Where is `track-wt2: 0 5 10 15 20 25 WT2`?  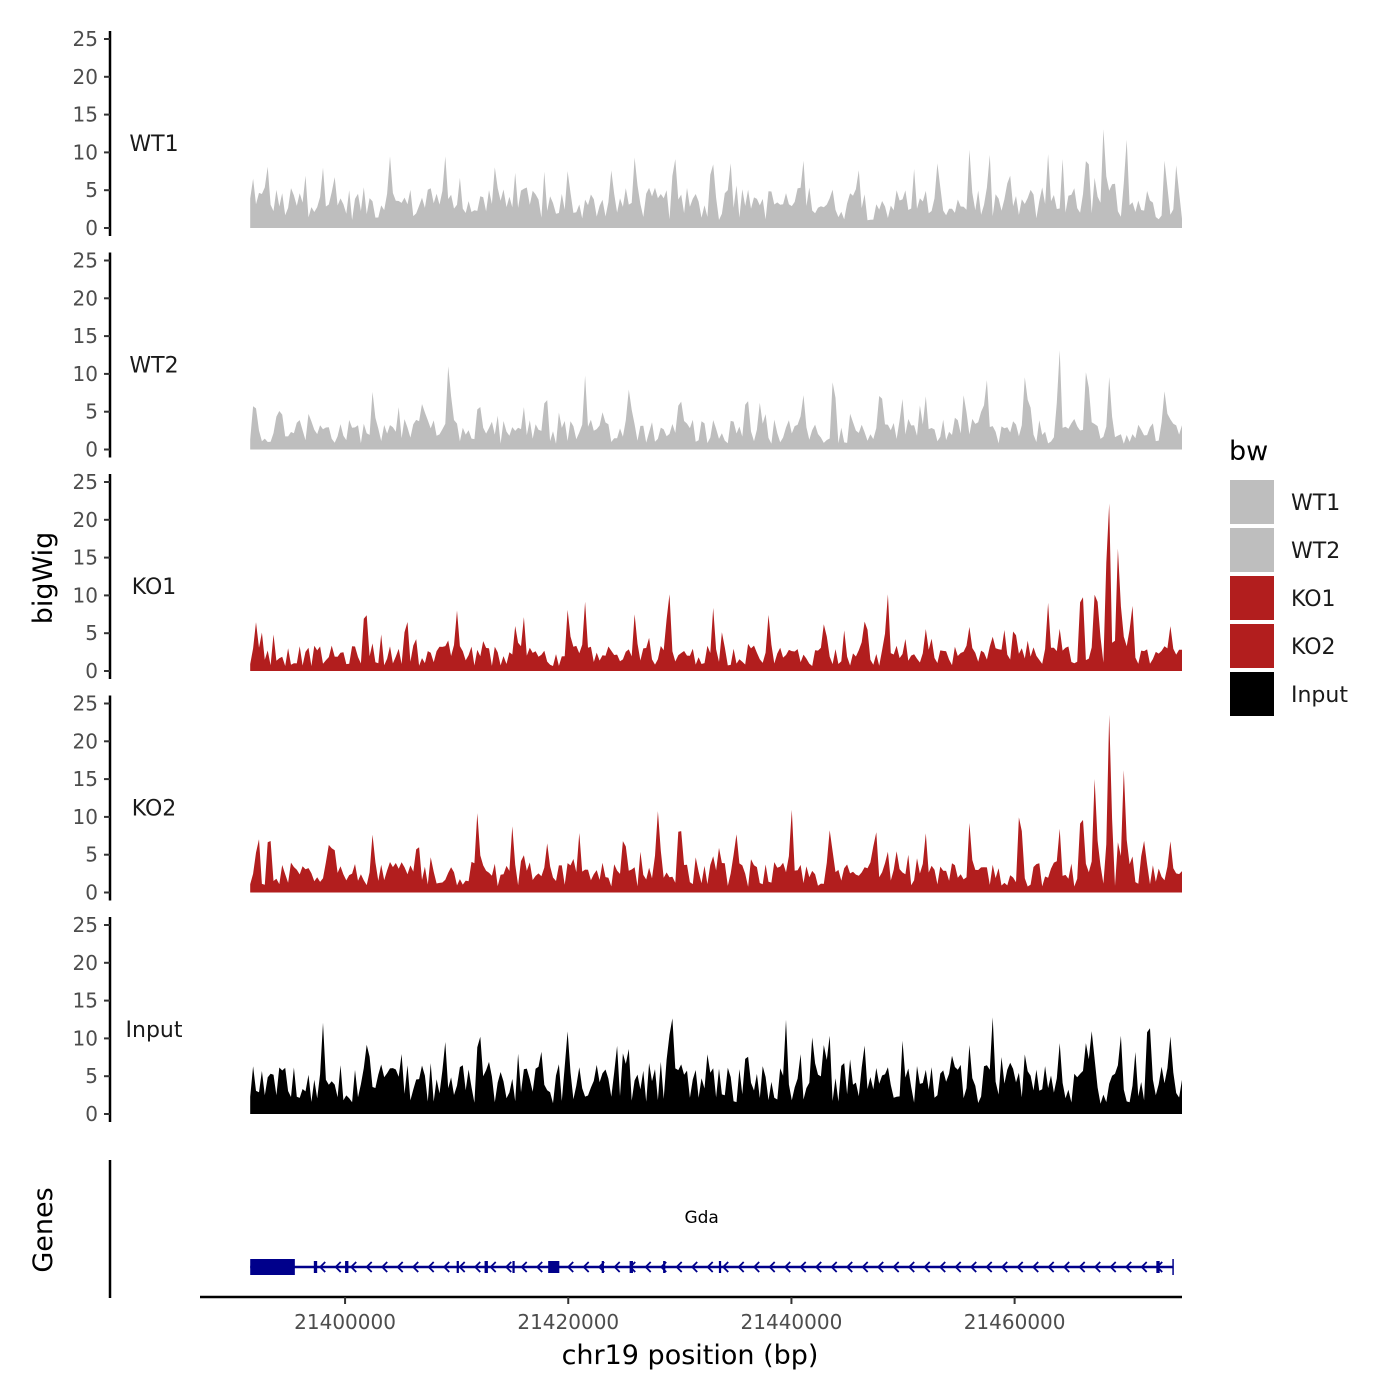
track-wt2: 0 5 10 15 20 25 WT2 is located at coordinates (627, 355).